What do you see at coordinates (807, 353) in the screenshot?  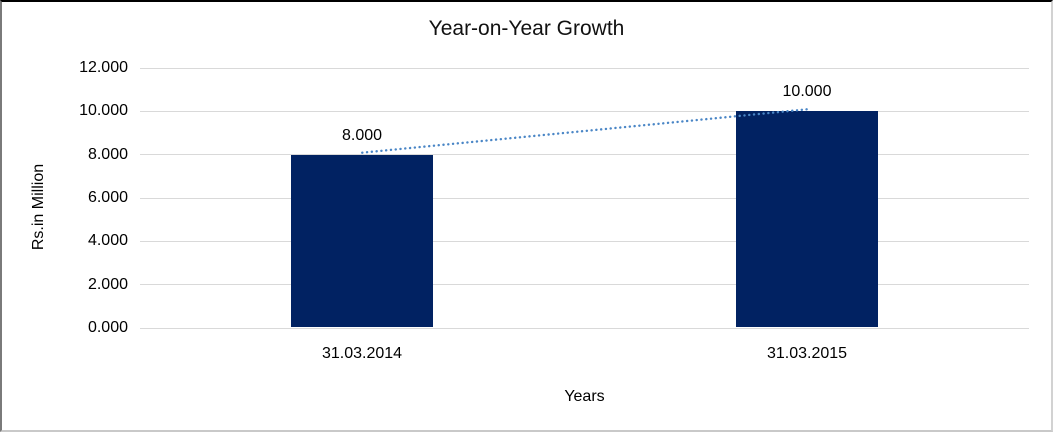 I see `x-axis-category-label: 31.03.2015` at bounding box center [807, 353].